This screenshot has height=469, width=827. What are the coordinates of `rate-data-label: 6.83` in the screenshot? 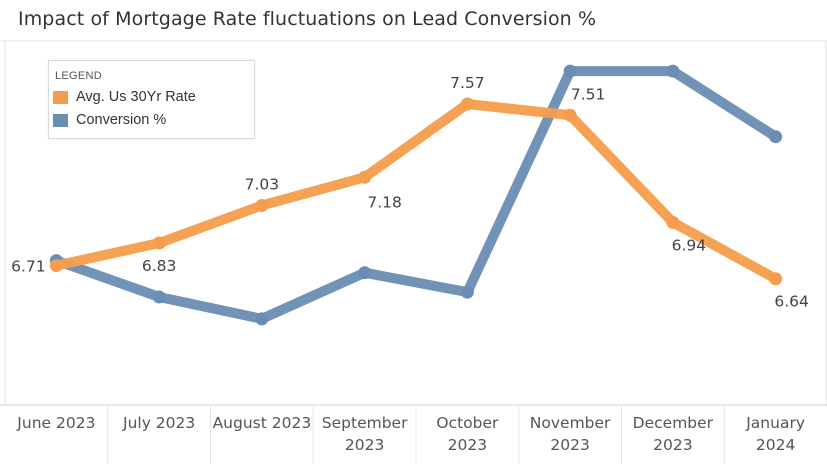 It's located at (159, 266).